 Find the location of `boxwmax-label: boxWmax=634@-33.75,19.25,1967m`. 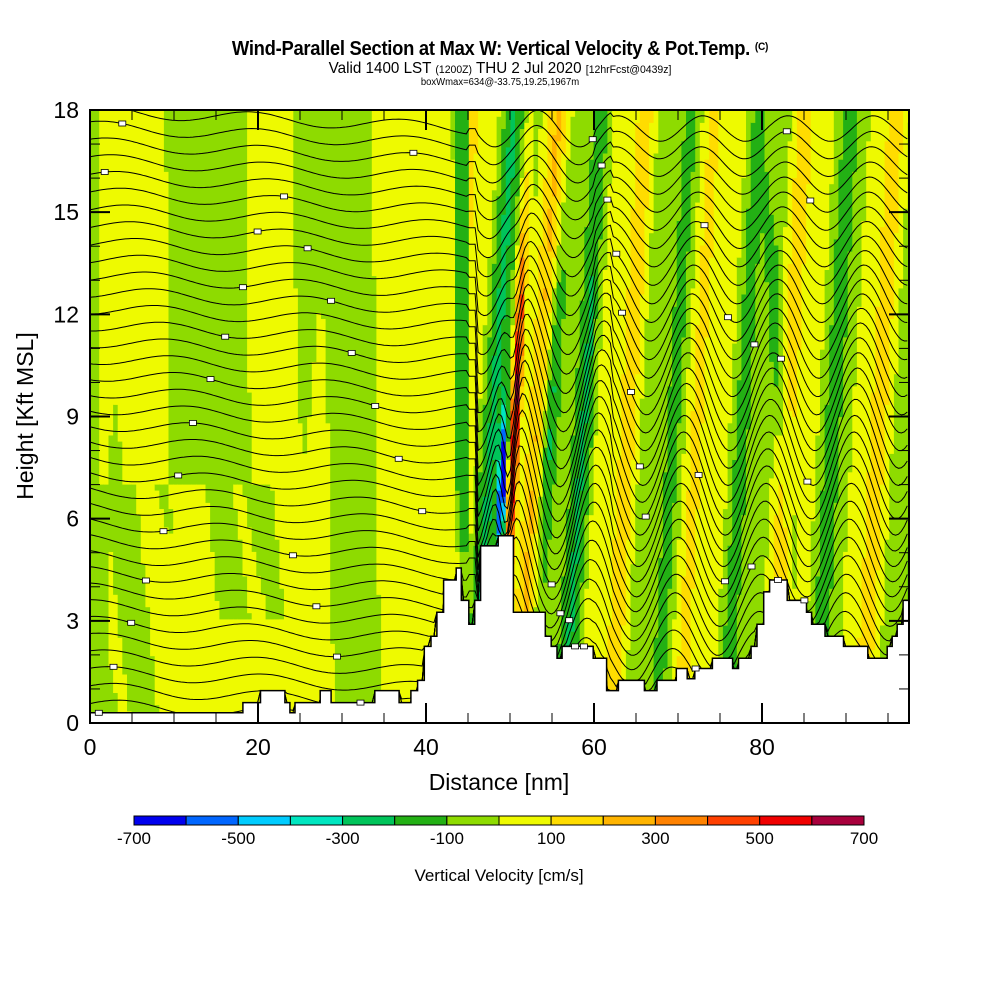

boxwmax-label: boxWmax=634@-33.75,19.25,1967m is located at coordinates (500, 82).